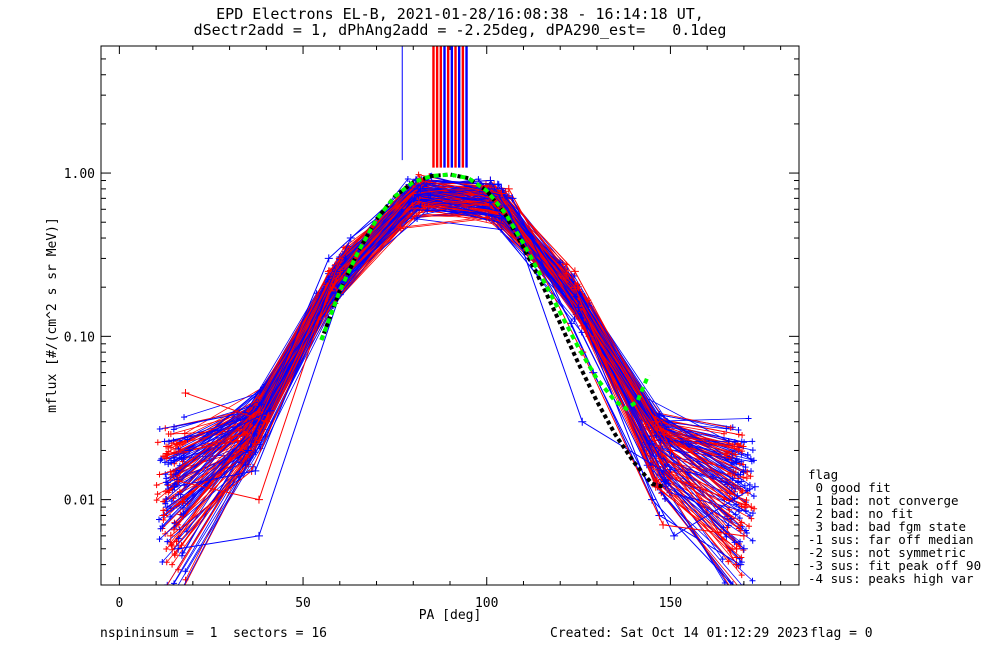 Image resolution: width=1000 pixels, height=650 pixels. What do you see at coordinates (670, 603) in the screenshot?
I see `x-tick-label: 150` at bounding box center [670, 603].